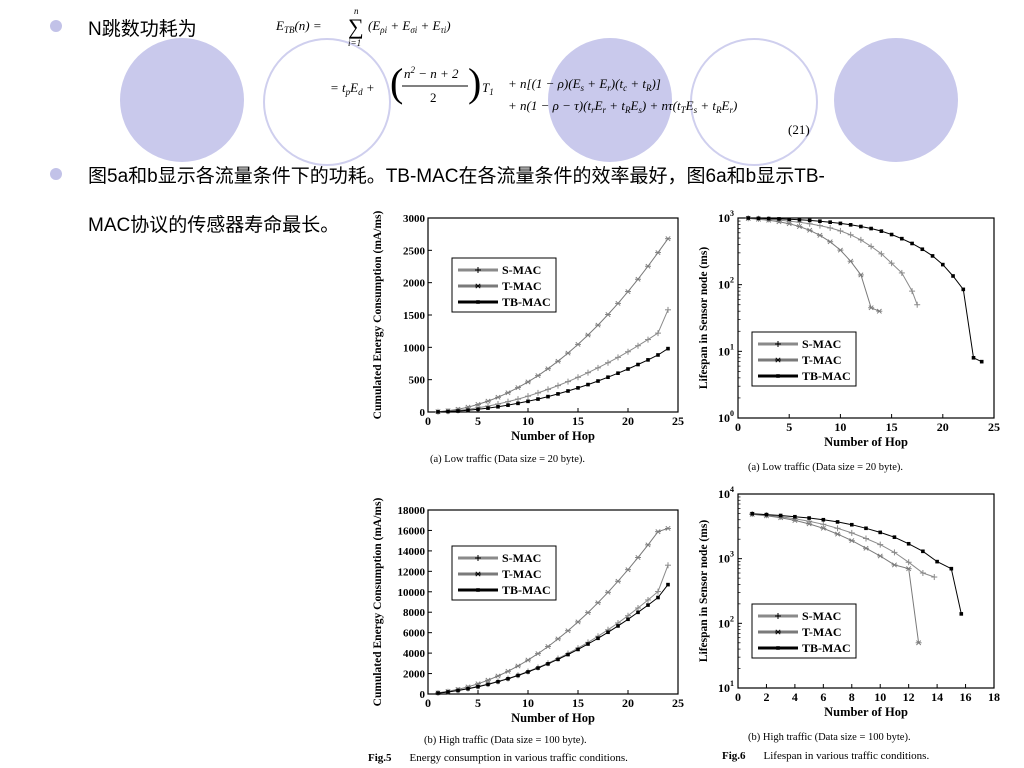 The height and width of the screenshot is (768, 1024). Describe the element at coordinates (892, 427) in the screenshot. I see `fig6a-xtick-label: 15` at that location.